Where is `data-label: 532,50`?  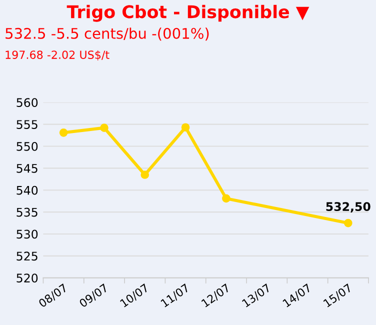
data-label: 532,50 is located at coordinates (348, 207).